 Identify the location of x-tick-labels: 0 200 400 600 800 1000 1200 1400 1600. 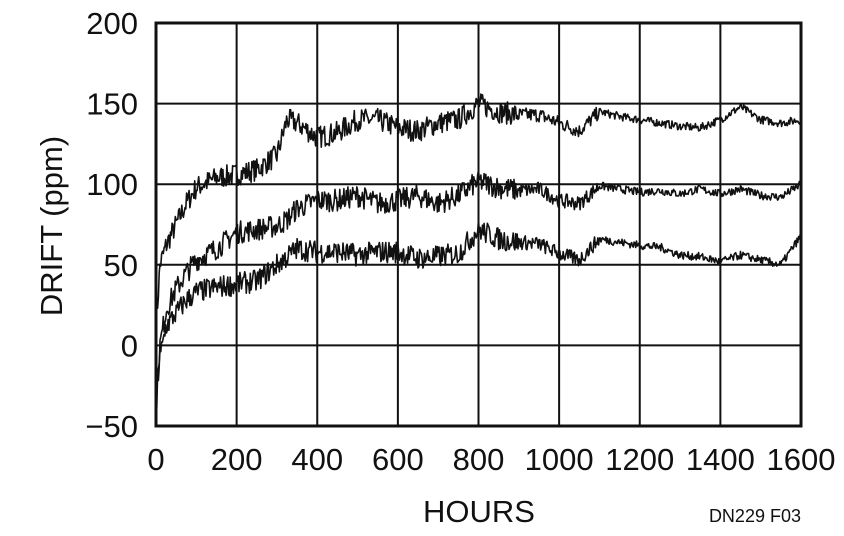
(491, 459).